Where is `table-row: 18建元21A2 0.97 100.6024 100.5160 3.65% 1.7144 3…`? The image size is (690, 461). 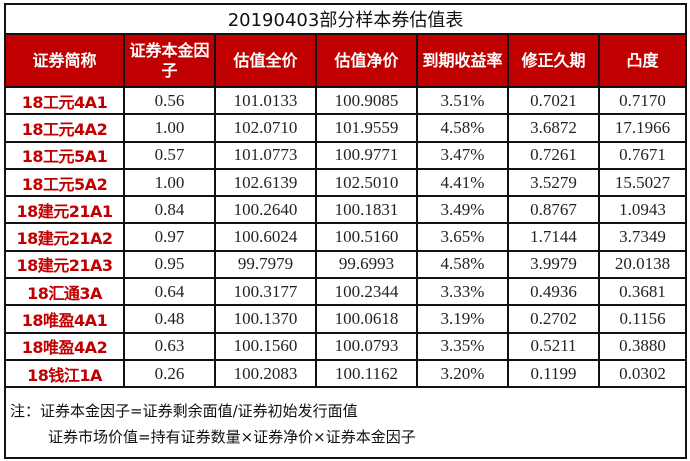
table-row: 18建元21A2 0.97 100.6024 100.5160 3.65% 1.7144 3… is located at coordinates (346, 237).